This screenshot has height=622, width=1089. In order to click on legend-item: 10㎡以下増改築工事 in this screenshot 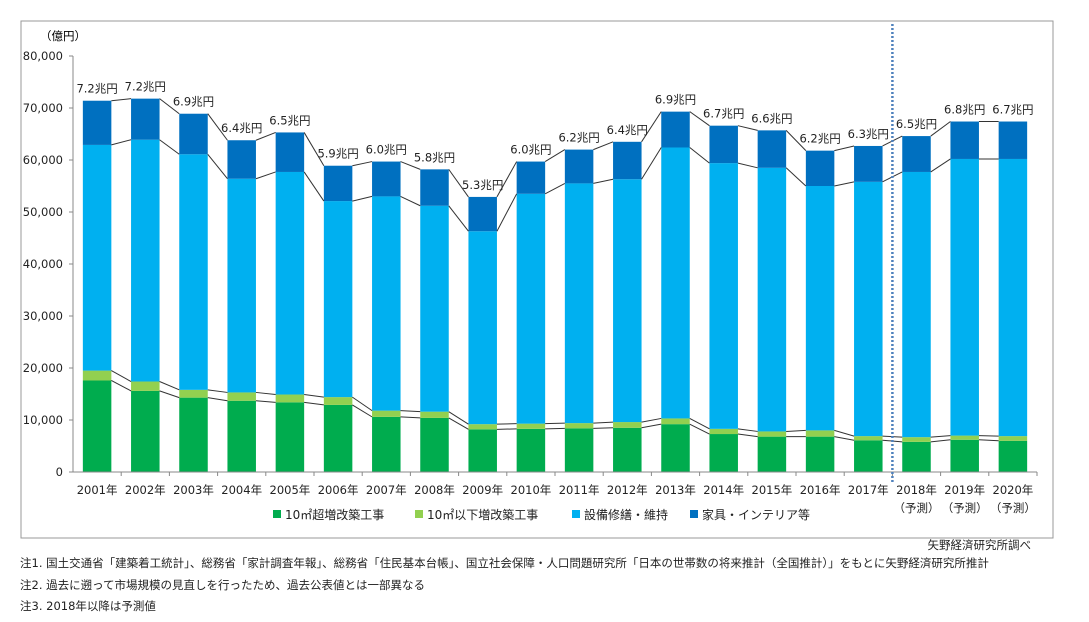, I will do `click(476, 514)`.